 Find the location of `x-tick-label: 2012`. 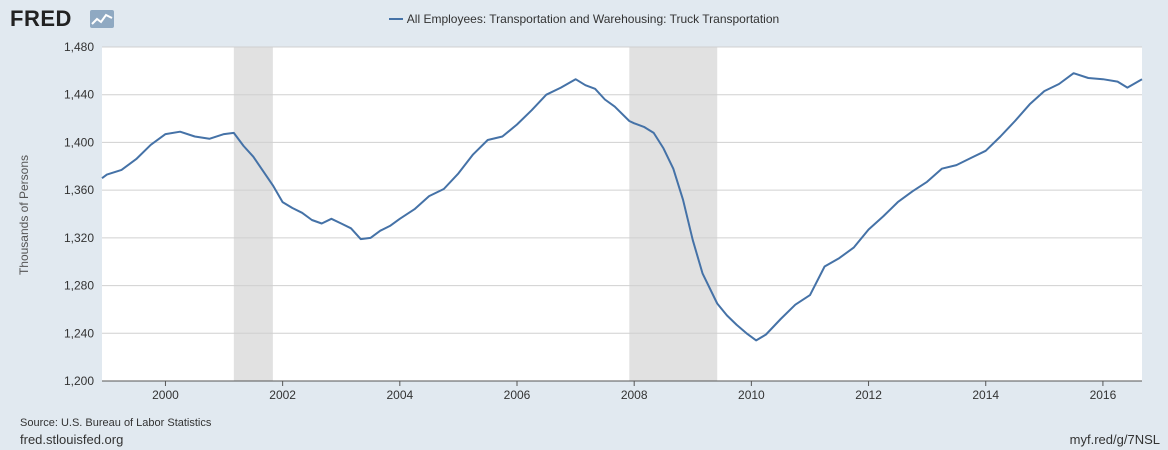

x-tick-label: 2012 is located at coordinates (868, 395).